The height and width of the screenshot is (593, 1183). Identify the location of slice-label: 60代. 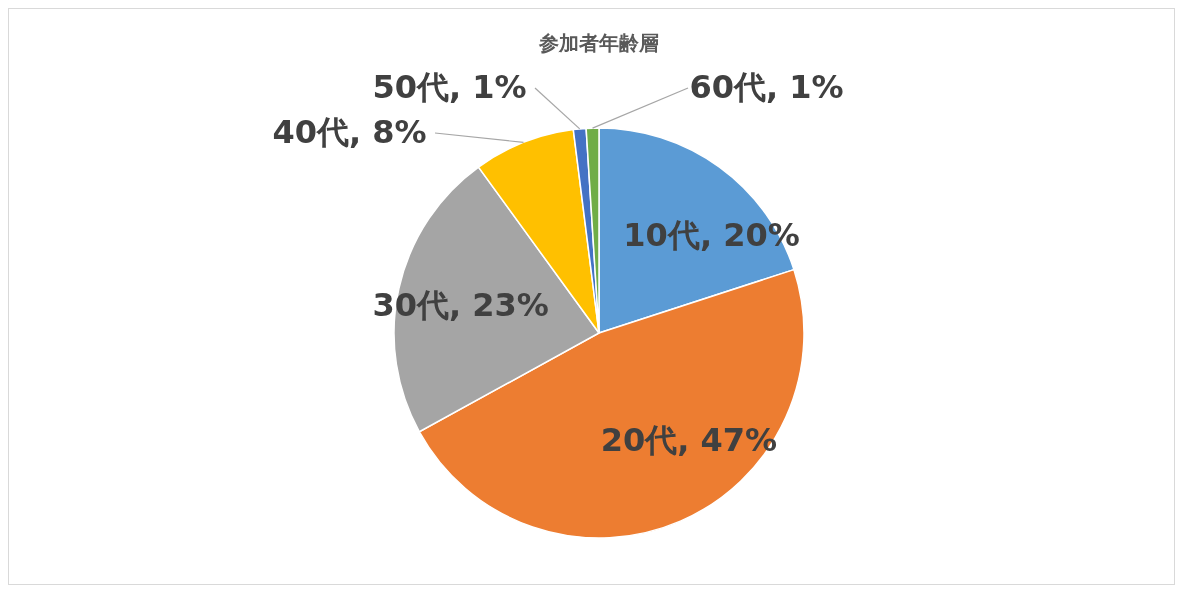
(727, 87).